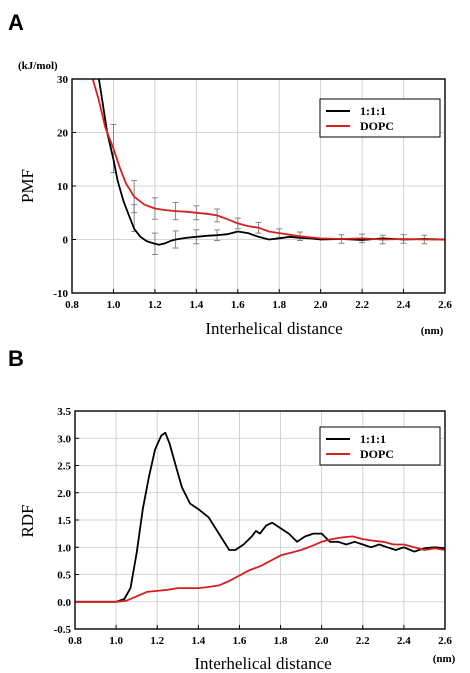 The height and width of the screenshot is (673, 470). I want to click on panel-a-xtick-label: 2.0, so click(321, 305).